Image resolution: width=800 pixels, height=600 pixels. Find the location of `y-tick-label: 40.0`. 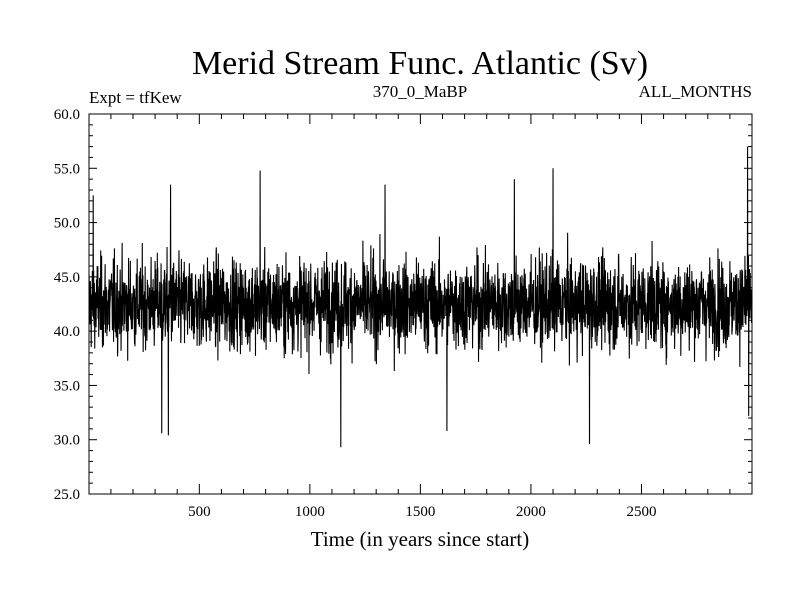

y-tick-label: 40.0 is located at coordinates (67, 332).